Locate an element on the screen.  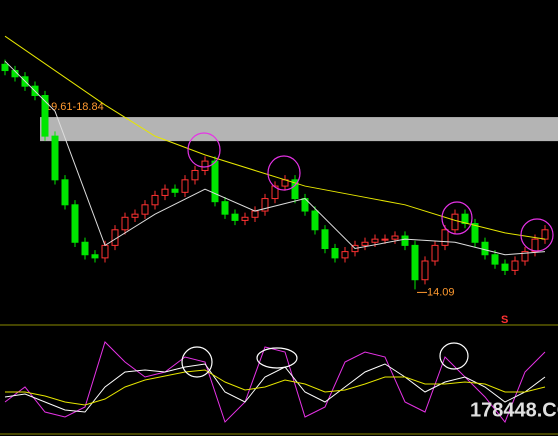
watermark: 178448.COM is located at coordinates (514, 410).